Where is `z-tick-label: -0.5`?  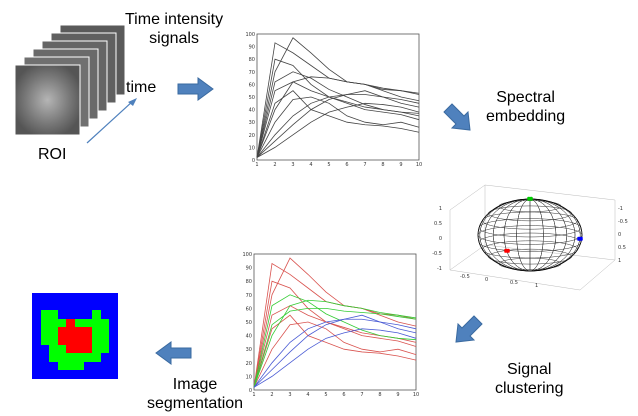 z-tick-label: -0.5 is located at coordinates (437, 254).